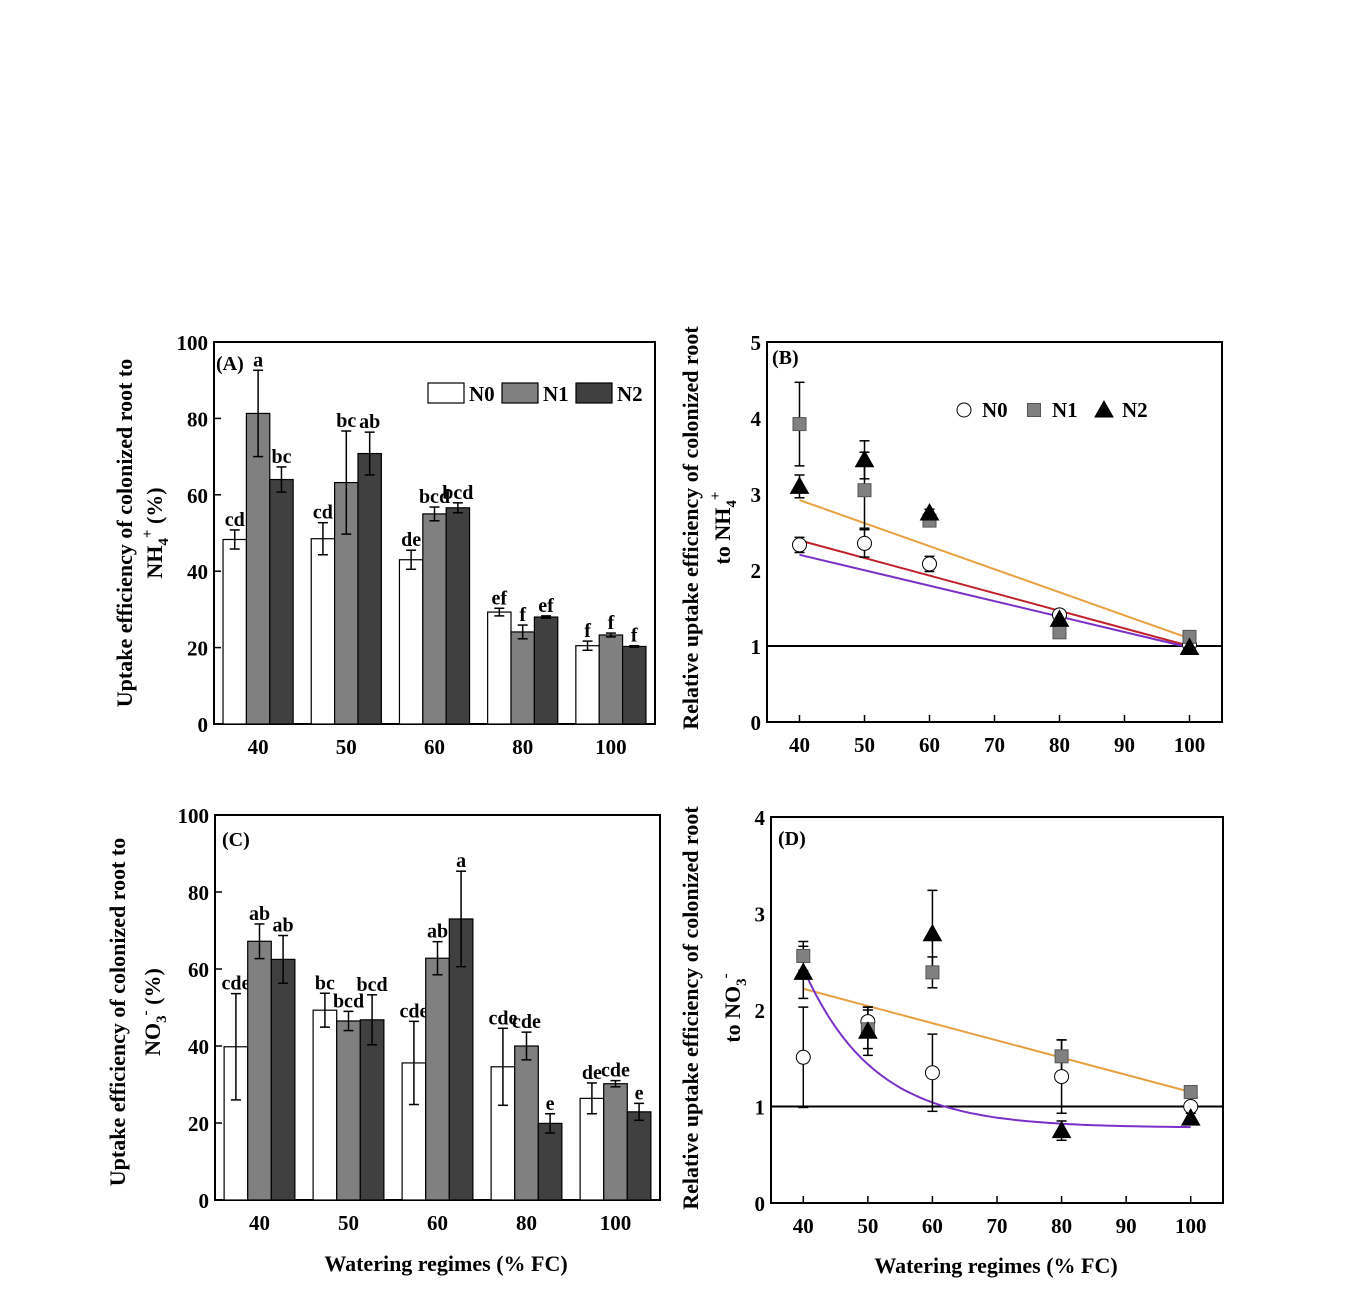 The width and height of the screenshot is (1360, 1289). What do you see at coordinates (346, 421) in the screenshot?
I see `significance-letter: bc` at bounding box center [346, 421].